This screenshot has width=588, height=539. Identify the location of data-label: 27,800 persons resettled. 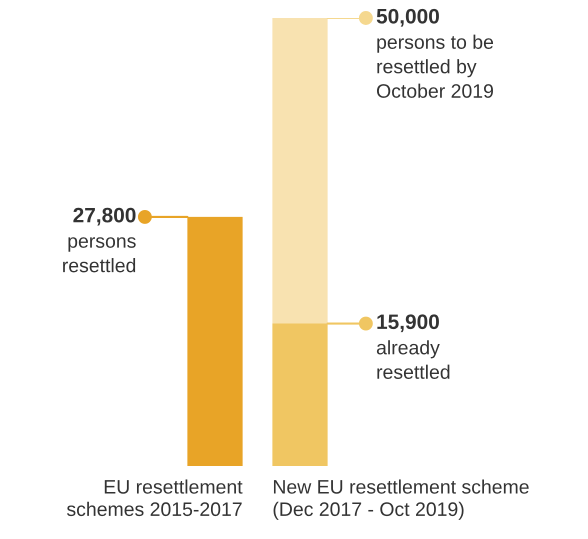
(99, 240).